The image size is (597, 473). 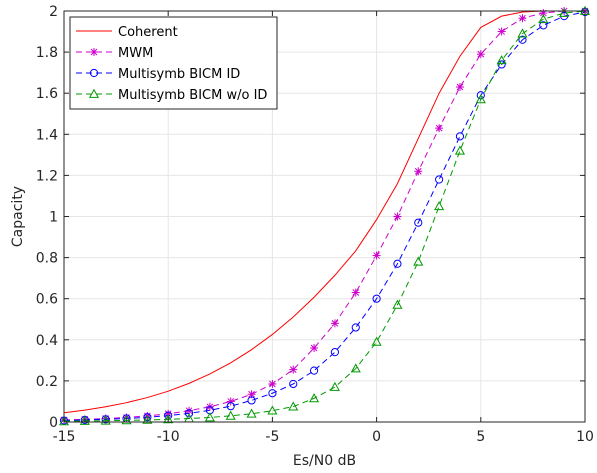 I want to click on x-tick-label: 10, so click(x=585, y=437).